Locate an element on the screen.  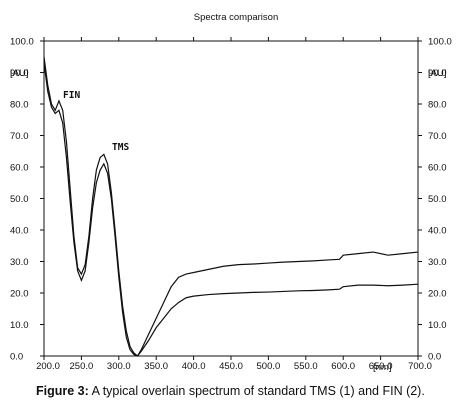
y-tick-label-right: 90.0 is located at coordinates (437, 73).